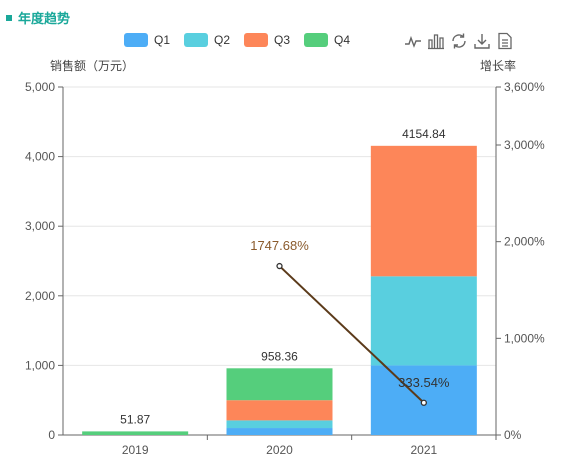 The image size is (564, 467). I want to click on bar-q1-2020, so click(279, 431).